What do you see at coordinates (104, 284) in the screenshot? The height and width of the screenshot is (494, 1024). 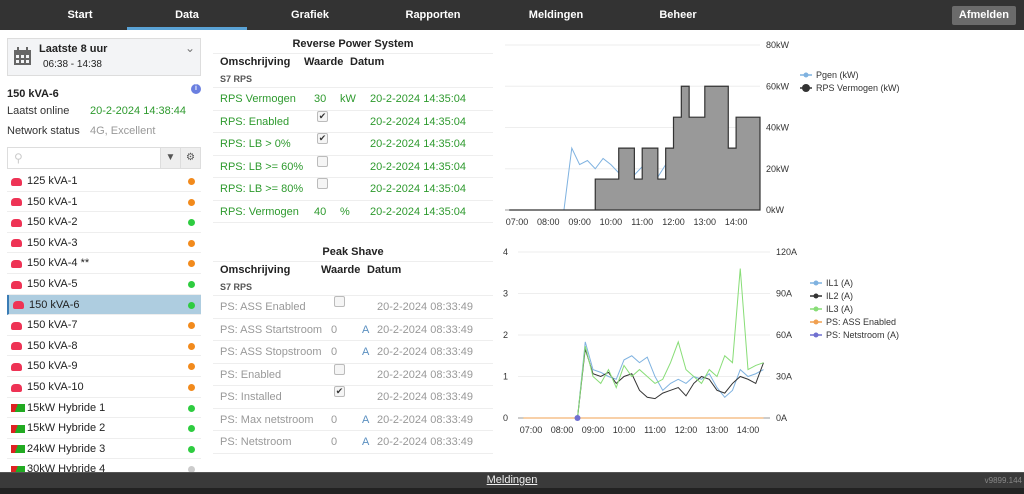 I see `device-list-item: 150 kVA-5` at bounding box center [104, 284].